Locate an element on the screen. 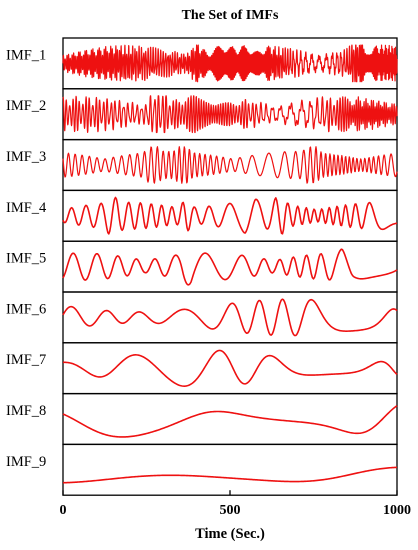  imf-panel: IMF_6 is located at coordinates (202, 317).